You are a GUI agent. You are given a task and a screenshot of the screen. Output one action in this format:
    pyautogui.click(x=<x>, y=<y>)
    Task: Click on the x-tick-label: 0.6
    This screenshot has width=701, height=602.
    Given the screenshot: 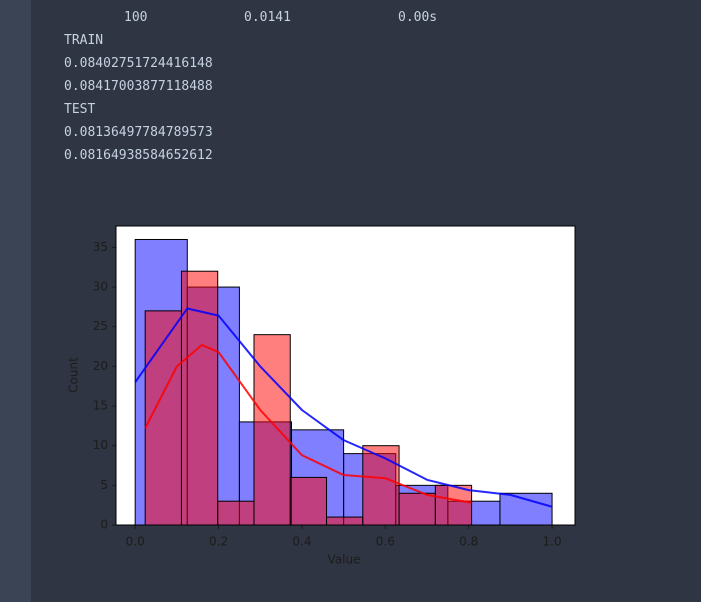 What is the action you would take?
    pyautogui.click(x=385, y=542)
    